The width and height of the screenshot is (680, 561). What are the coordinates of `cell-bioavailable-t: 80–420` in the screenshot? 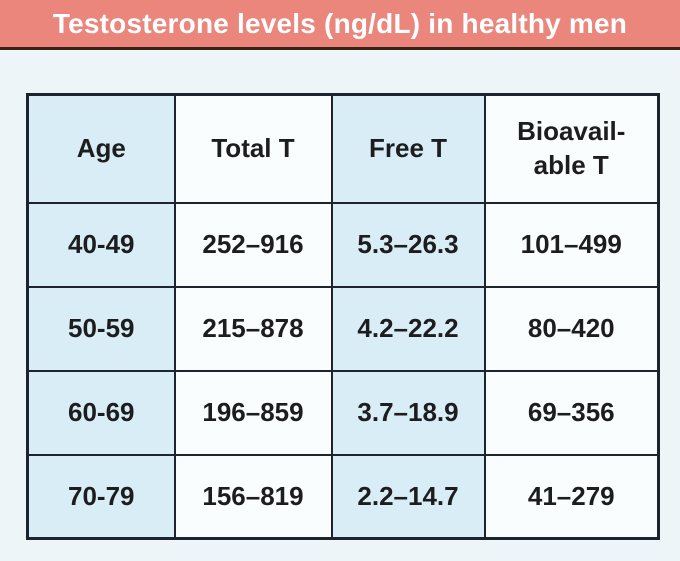 It's located at (571, 328).